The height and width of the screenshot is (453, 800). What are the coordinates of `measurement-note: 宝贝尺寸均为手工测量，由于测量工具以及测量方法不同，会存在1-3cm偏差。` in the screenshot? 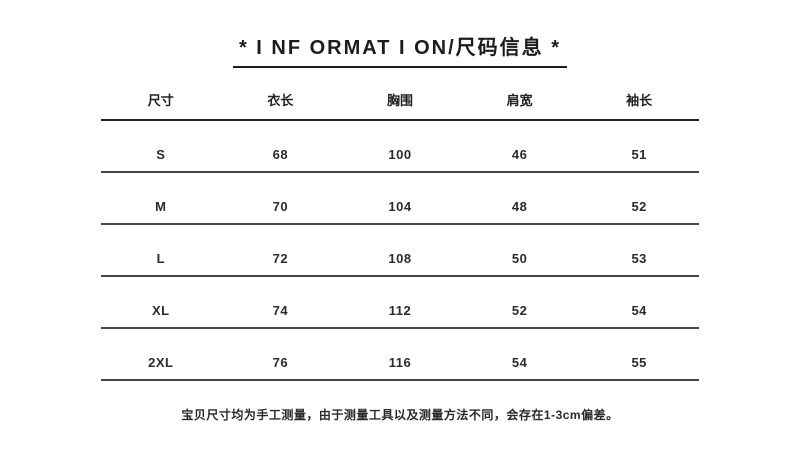 It's located at (400, 415).